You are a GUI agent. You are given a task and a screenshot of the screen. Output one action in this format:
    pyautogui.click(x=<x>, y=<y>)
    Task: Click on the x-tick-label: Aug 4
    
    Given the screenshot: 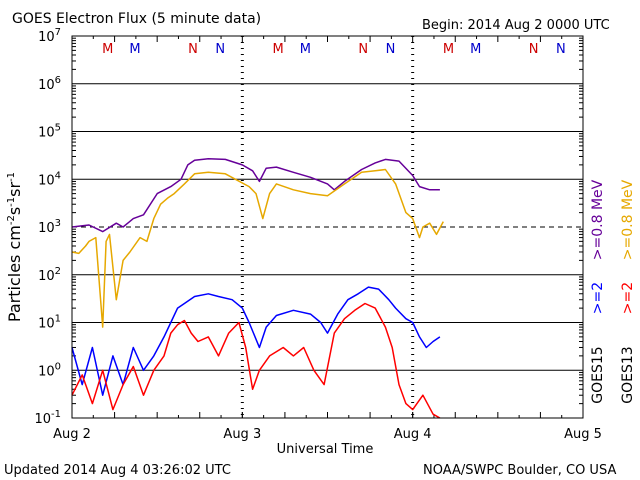 What is the action you would take?
    pyautogui.click(x=413, y=434)
    